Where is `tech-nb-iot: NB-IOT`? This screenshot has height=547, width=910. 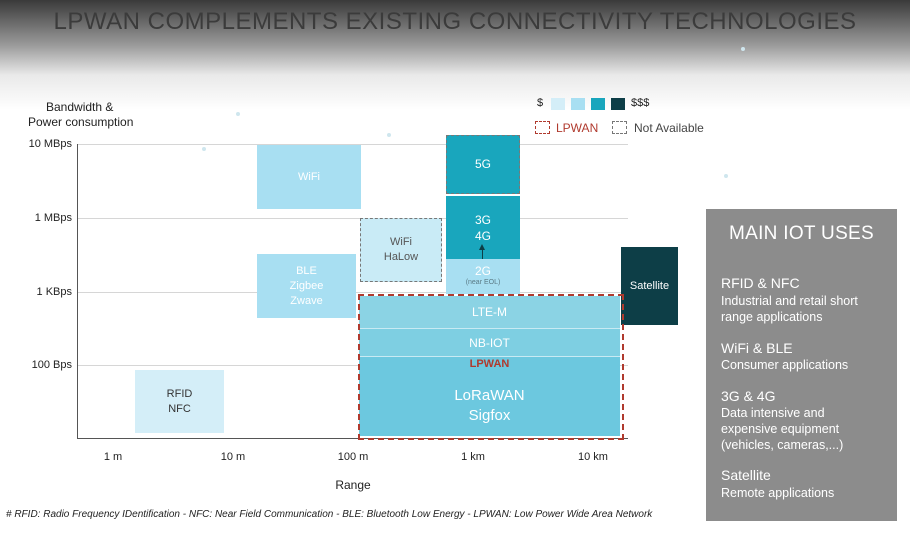 tech-nb-iot: NB-IOT is located at coordinates (489, 343).